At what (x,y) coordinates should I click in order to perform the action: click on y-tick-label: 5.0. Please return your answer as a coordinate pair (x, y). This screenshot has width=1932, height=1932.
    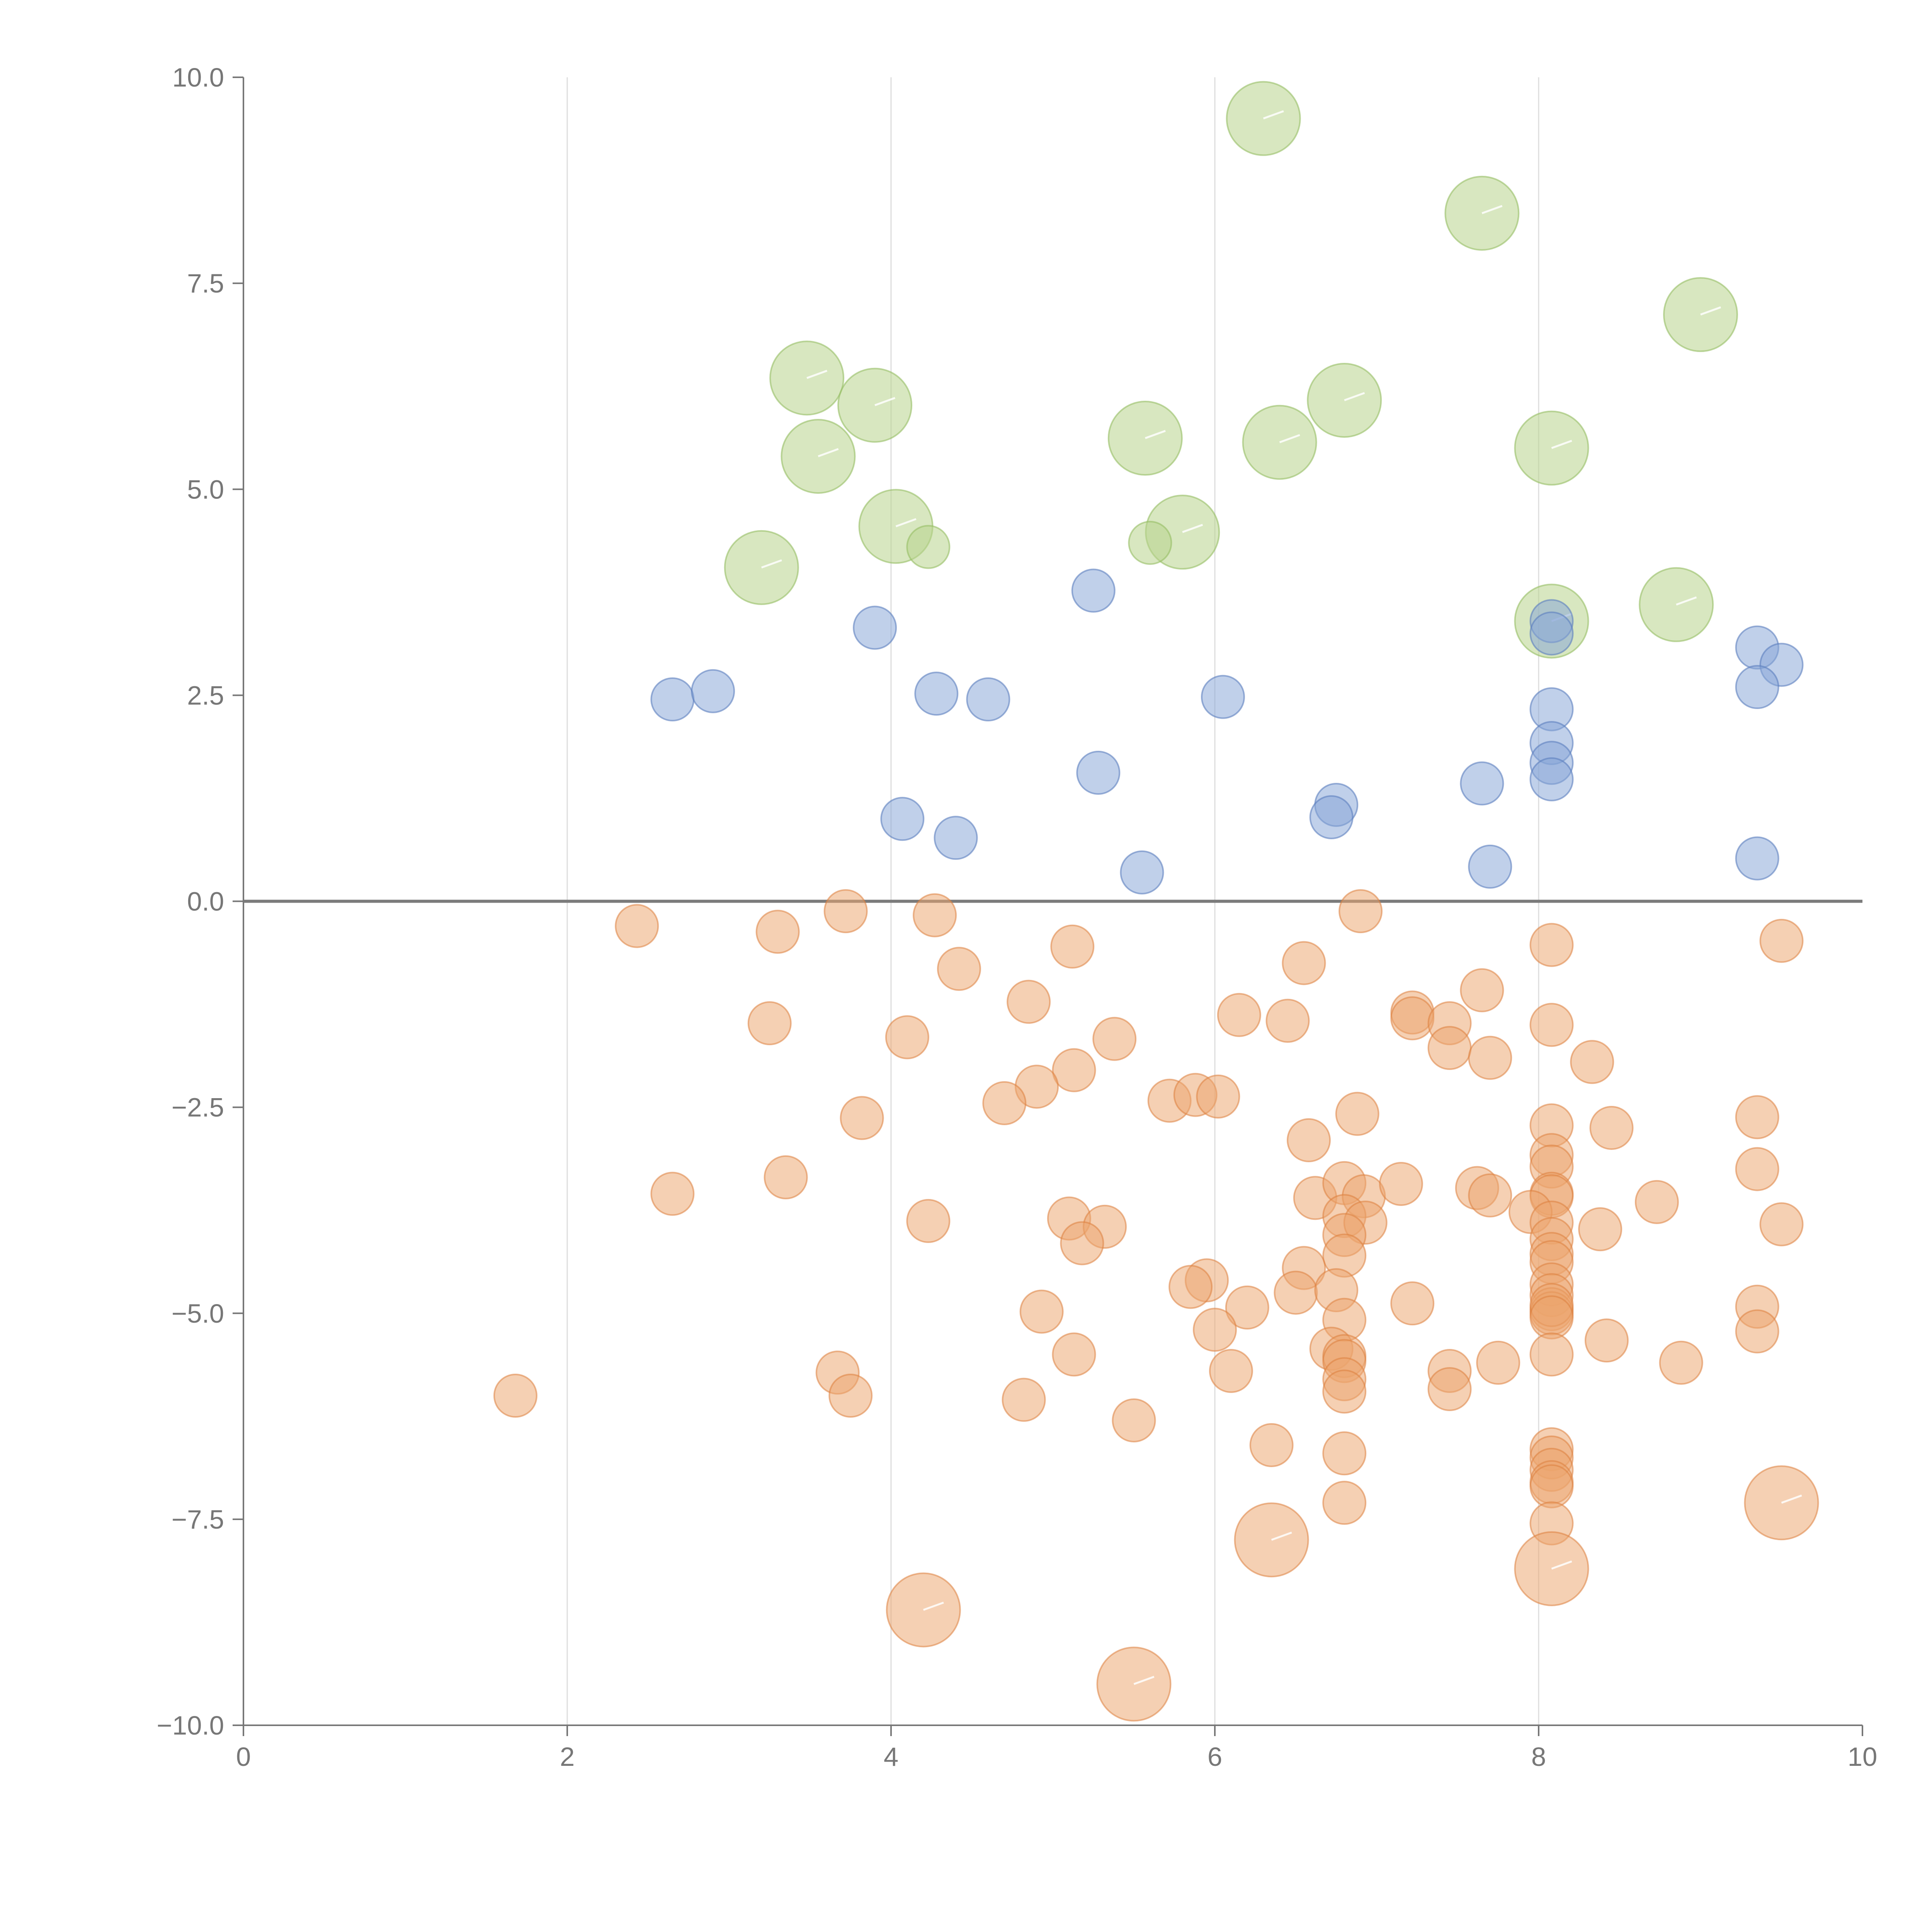
    Looking at the image, I should click on (205, 489).